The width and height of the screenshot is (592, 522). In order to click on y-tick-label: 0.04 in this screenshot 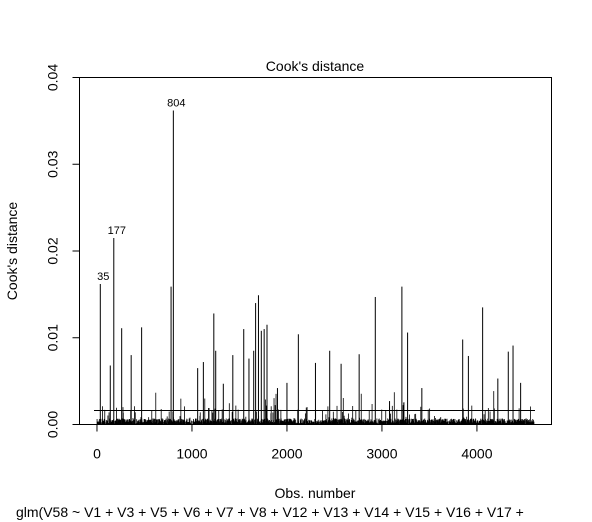, I will do `click(53, 77)`.